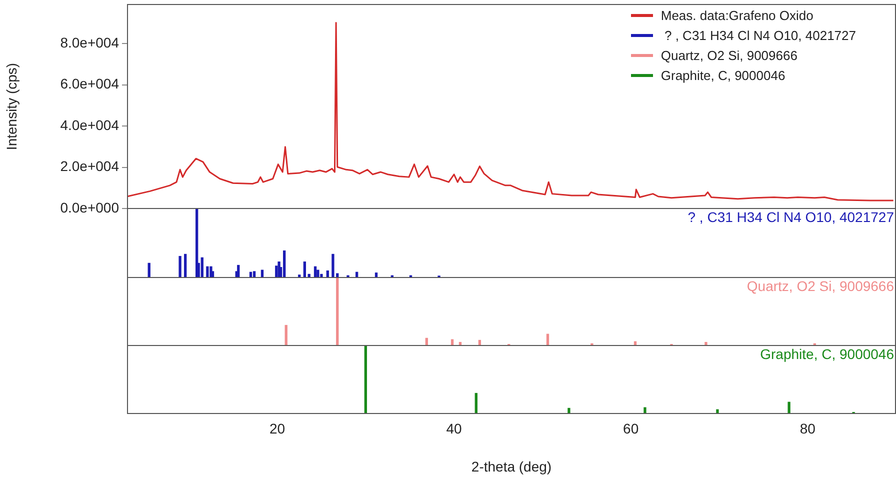 Image resolution: width=896 pixels, height=480 pixels. What do you see at coordinates (90, 84) in the screenshot?
I see `y-tick-label: 6.0e+004` at bounding box center [90, 84].